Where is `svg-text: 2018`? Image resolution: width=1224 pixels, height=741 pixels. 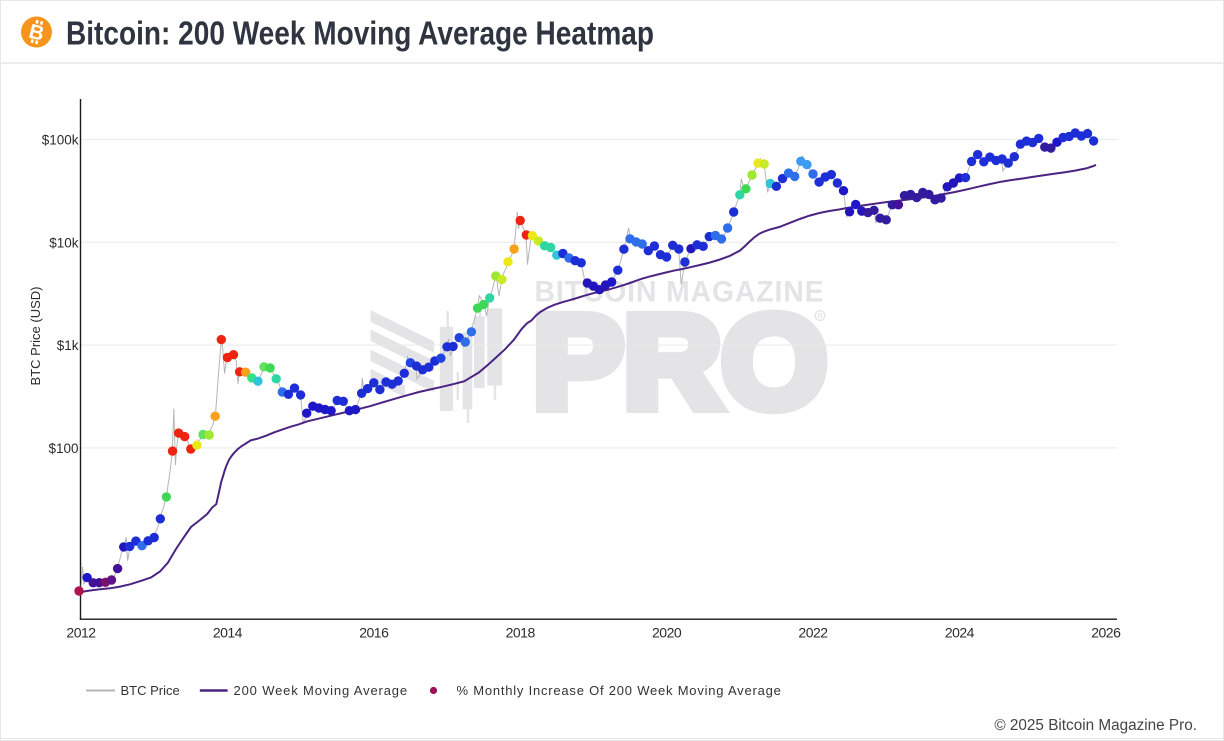
svg-text: 2018 is located at coordinates (521, 633).